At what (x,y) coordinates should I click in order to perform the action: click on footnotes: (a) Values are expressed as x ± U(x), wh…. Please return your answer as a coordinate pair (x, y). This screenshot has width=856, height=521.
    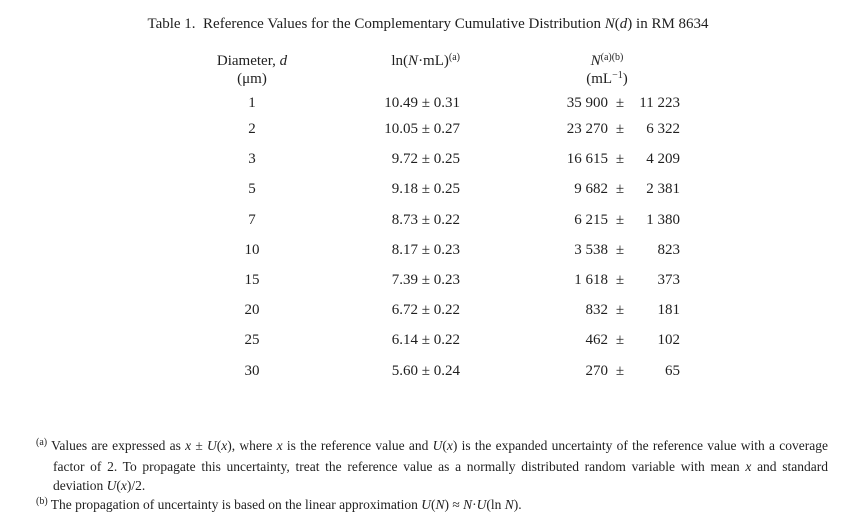
    Looking at the image, I should click on (432, 476).